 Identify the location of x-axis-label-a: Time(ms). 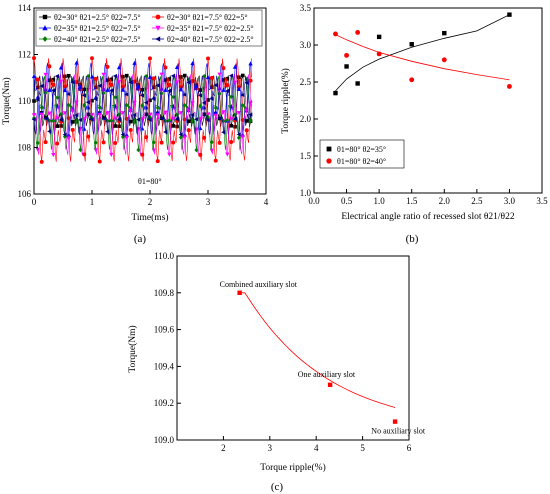
(149, 217).